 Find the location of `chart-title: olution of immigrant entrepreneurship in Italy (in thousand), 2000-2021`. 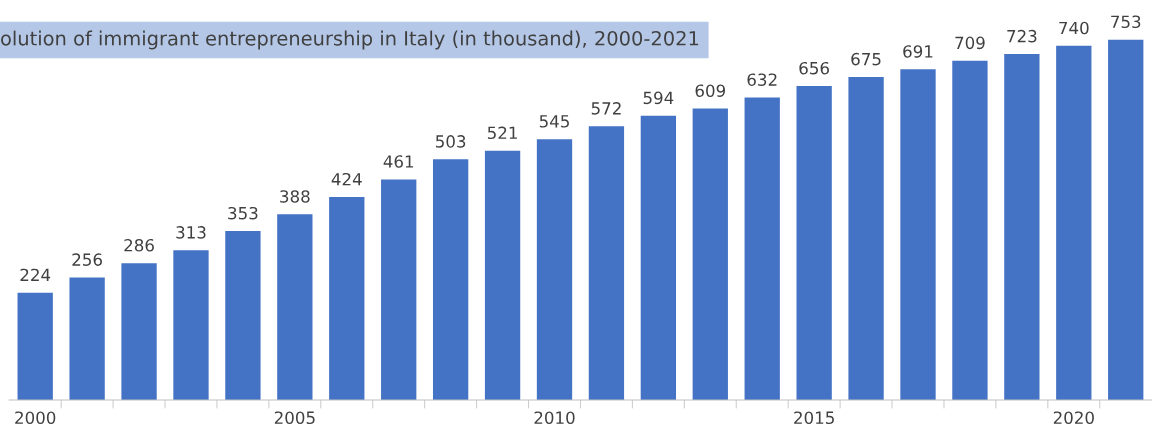

chart-title: olution of immigrant entrepreneurship in Italy (in thousand), 2000-2021 is located at coordinates (350, 40).